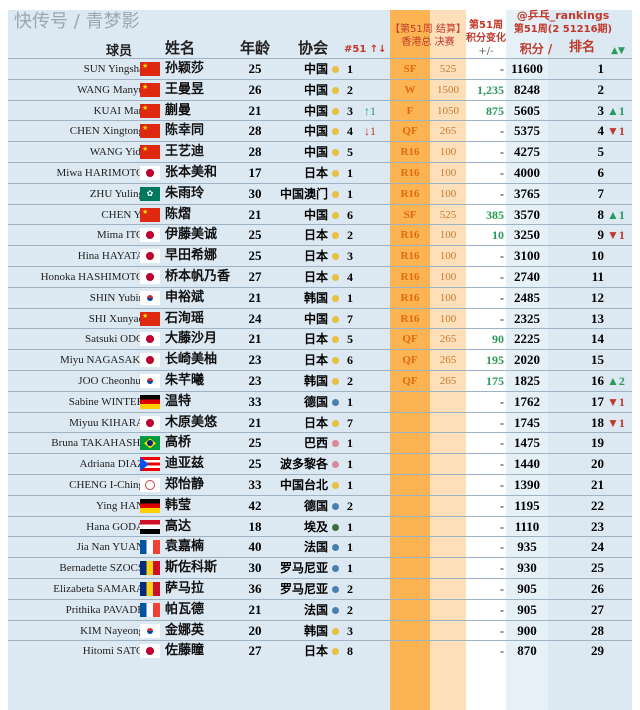 The image size is (640, 710). What do you see at coordinates (150, 464) in the screenshot?
I see `flag-pr-icon` at bounding box center [150, 464].